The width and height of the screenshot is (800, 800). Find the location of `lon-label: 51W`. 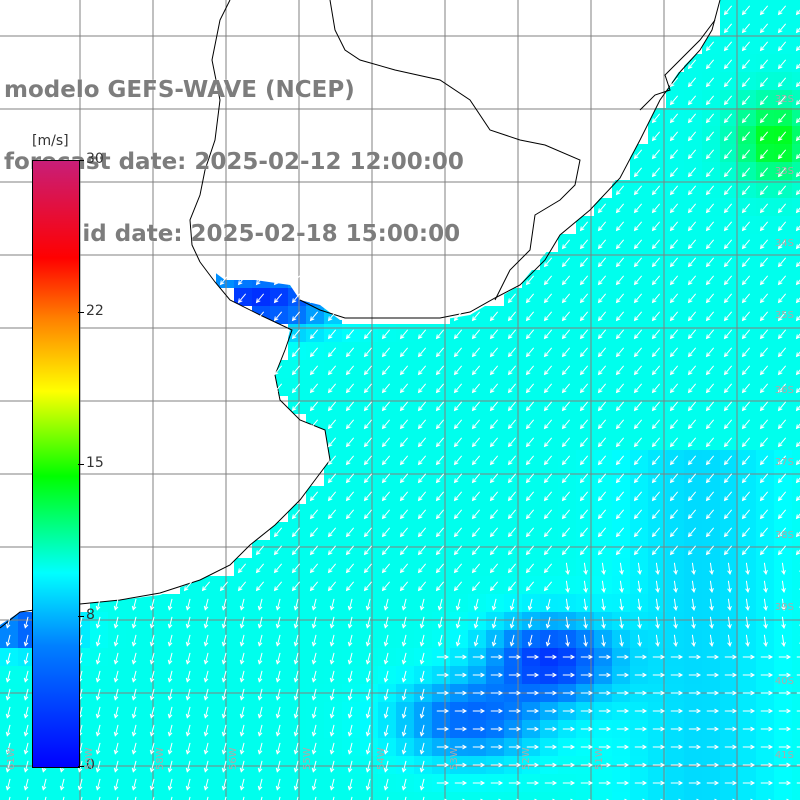

lon-label: 51W is located at coordinates (599, 758).